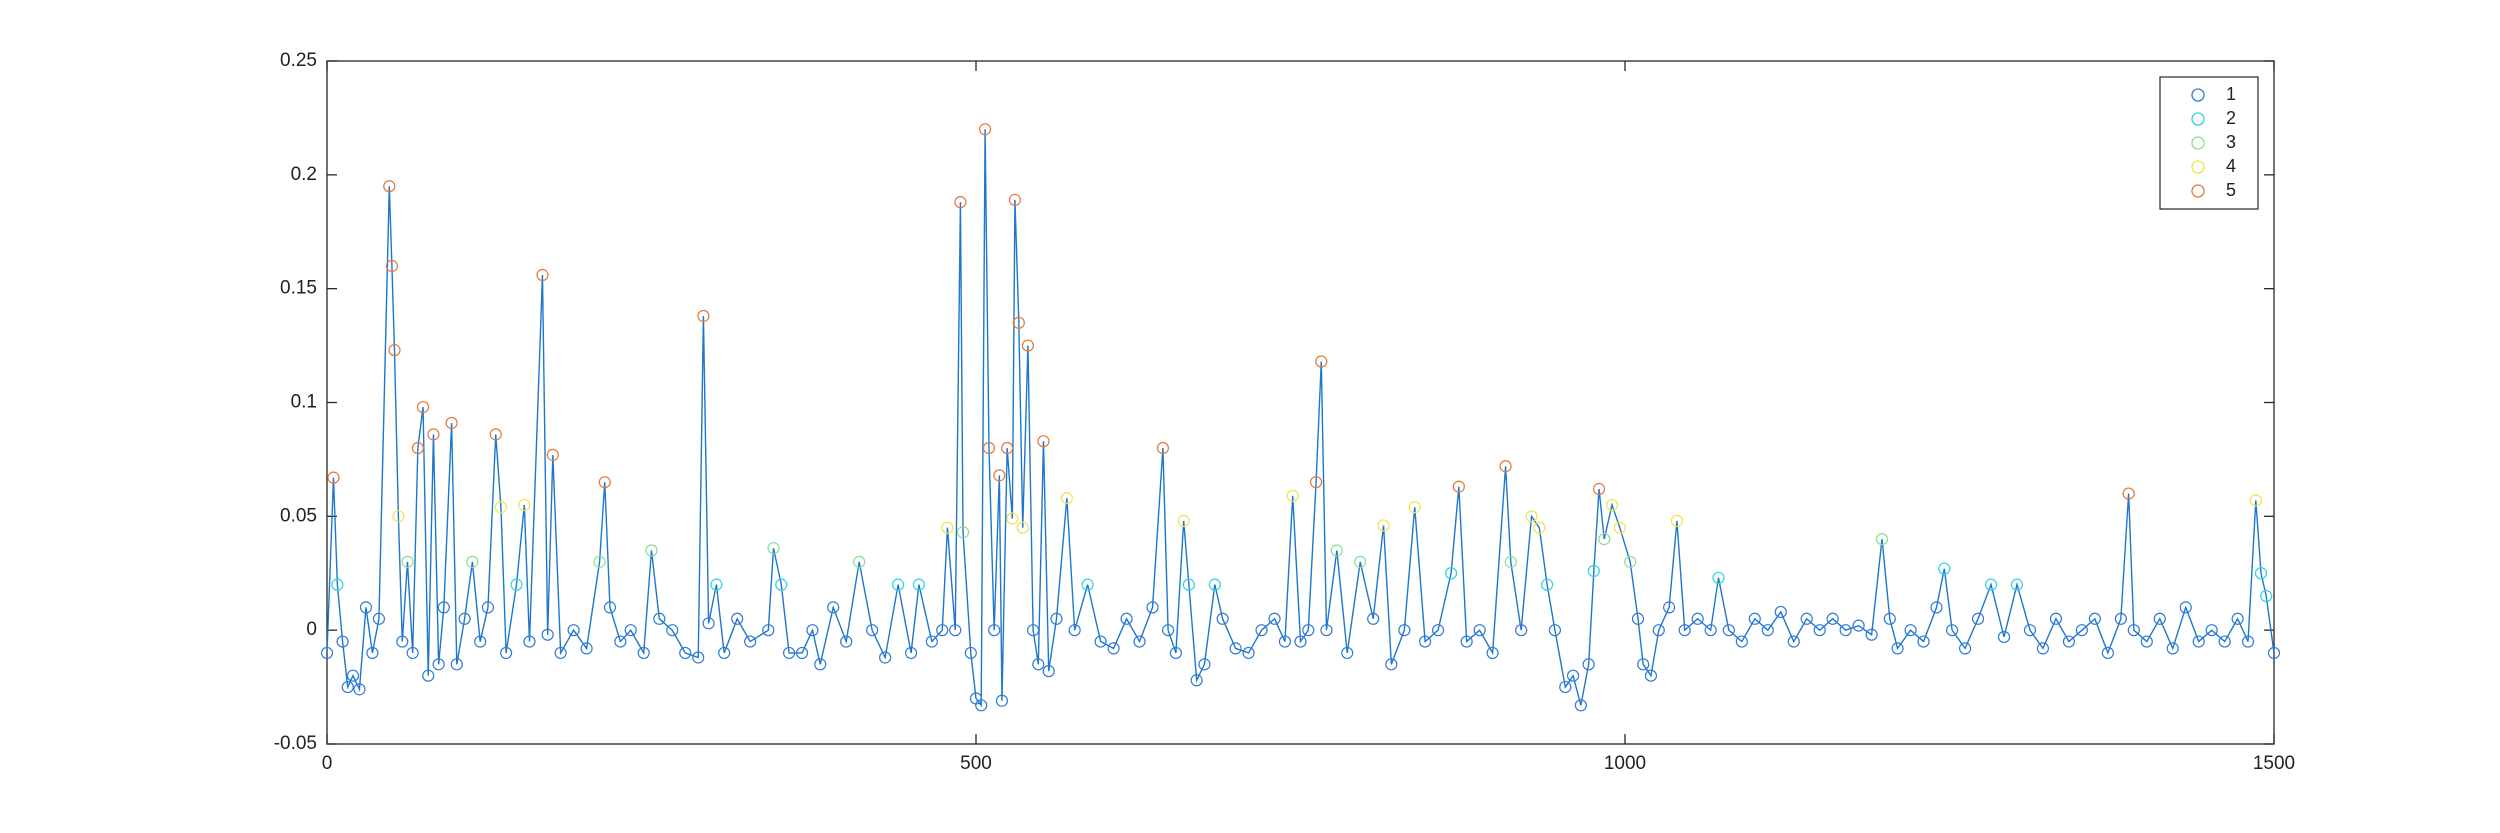  I want to click on legend-box, so click(2209, 143).